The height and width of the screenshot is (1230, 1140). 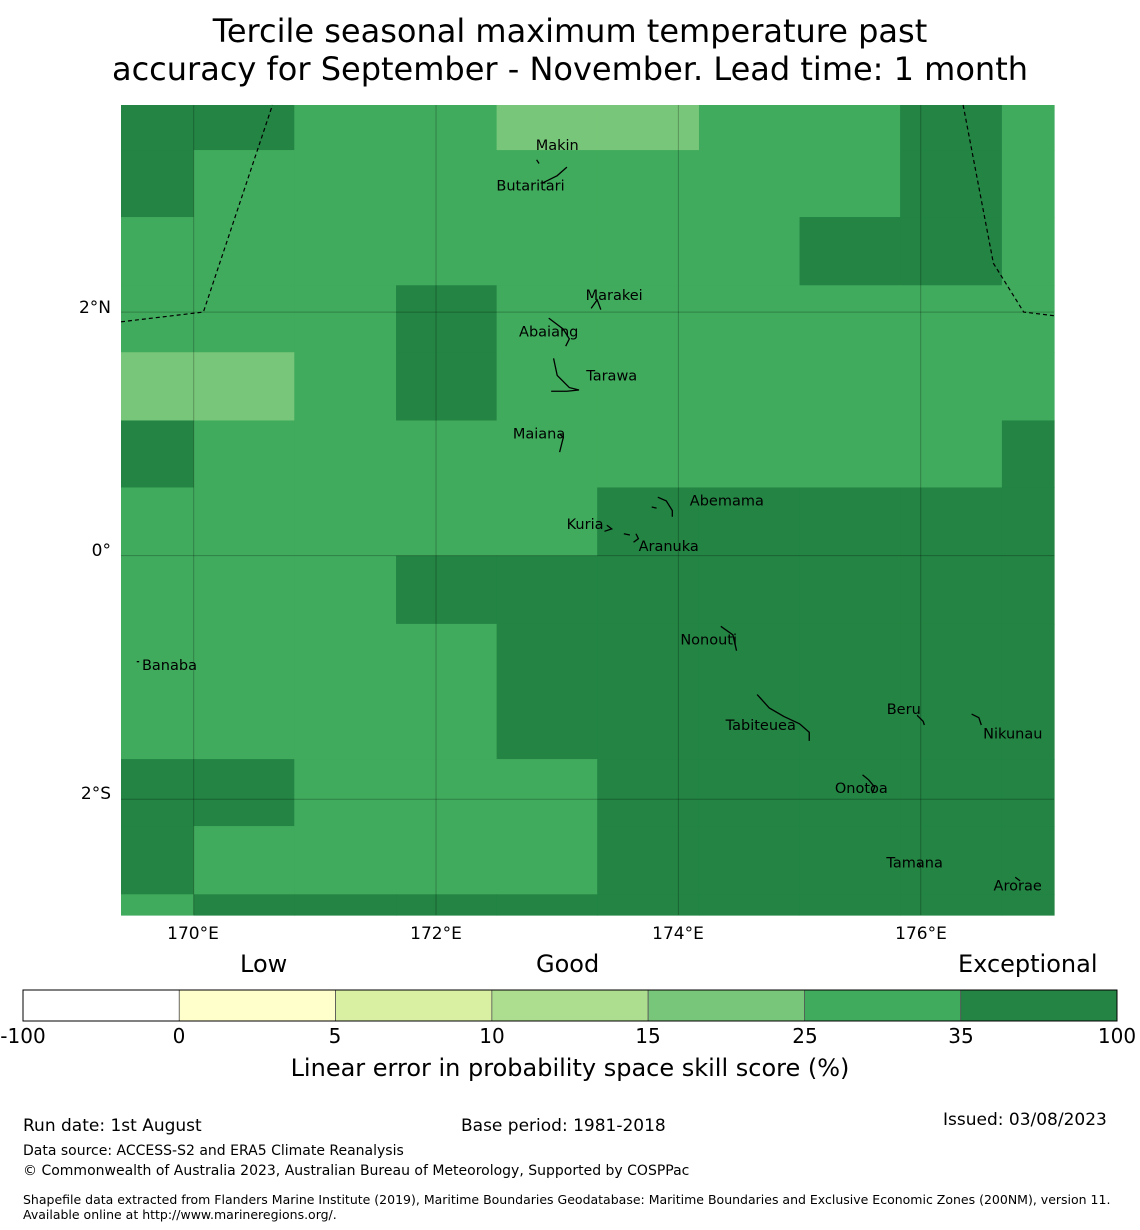 What do you see at coordinates (1117, 1036) in the screenshot?
I see `colorbar-tick: 100` at bounding box center [1117, 1036].